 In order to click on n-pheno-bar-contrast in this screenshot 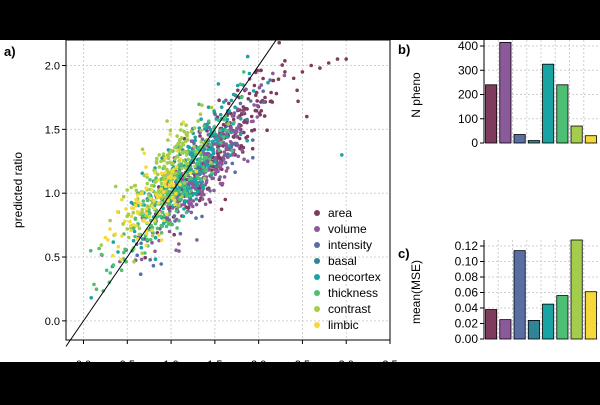, I will do `click(576, 134)`.